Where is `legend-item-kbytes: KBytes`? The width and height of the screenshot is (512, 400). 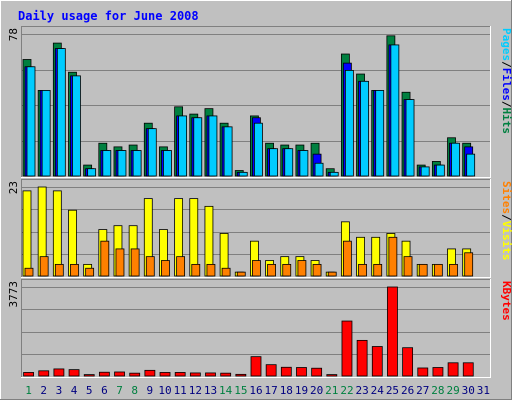 legend-item-kbytes: KBytes is located at coordinates (506, 301).